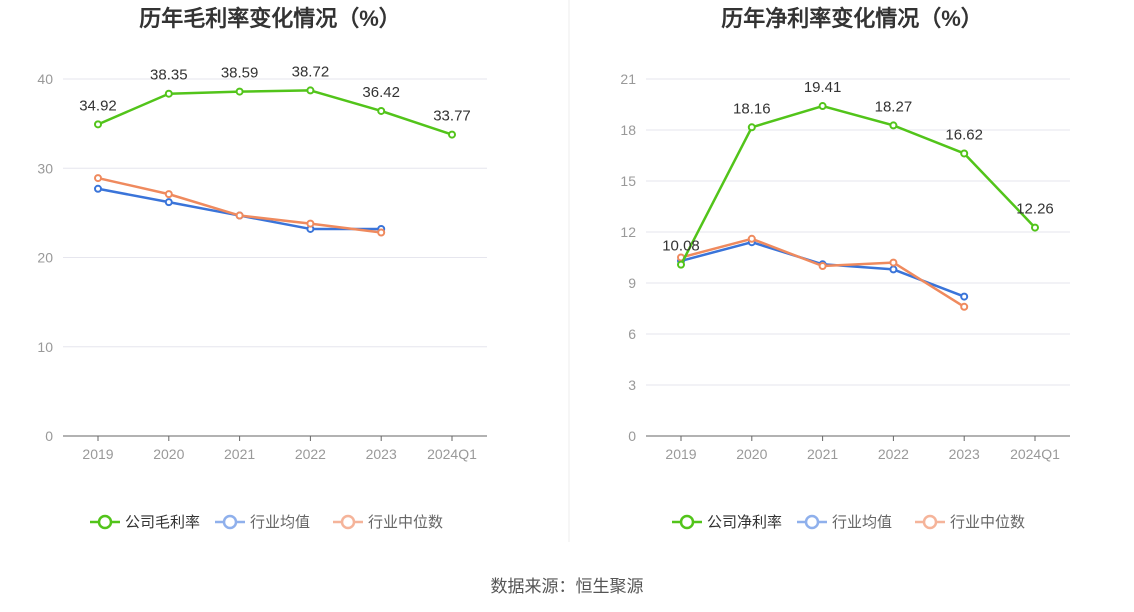  Describe the element at coordinates (239, 209) in the screenshot. I see `series-line-avg` at that location.